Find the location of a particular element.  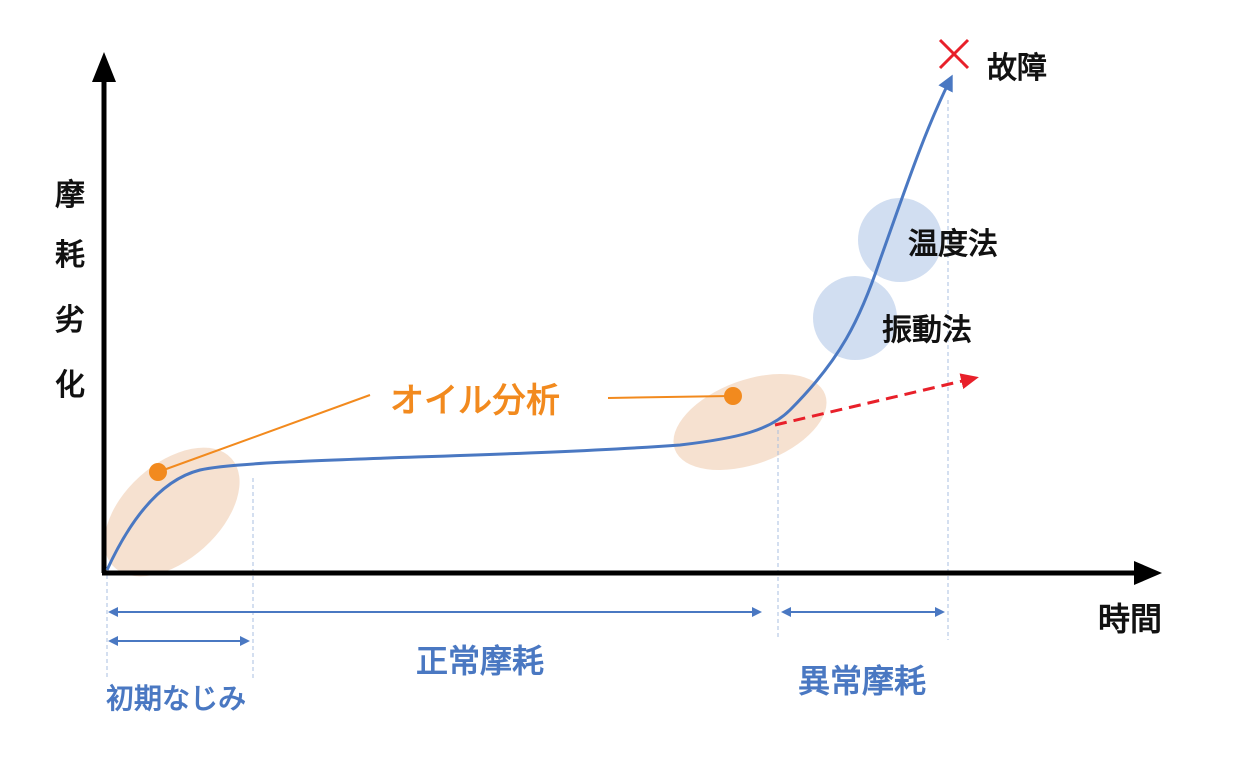

temperature-method-label: 温度法 is located at coordinates (953, 244).